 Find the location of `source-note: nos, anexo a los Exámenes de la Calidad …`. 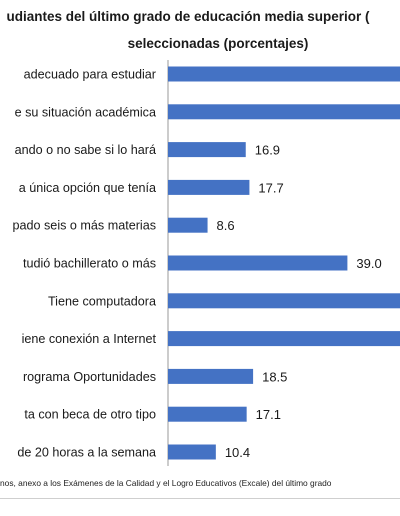

source-note: nos, anexo a los Exámenes de la Calidad … is located at coordinates (166, 483).